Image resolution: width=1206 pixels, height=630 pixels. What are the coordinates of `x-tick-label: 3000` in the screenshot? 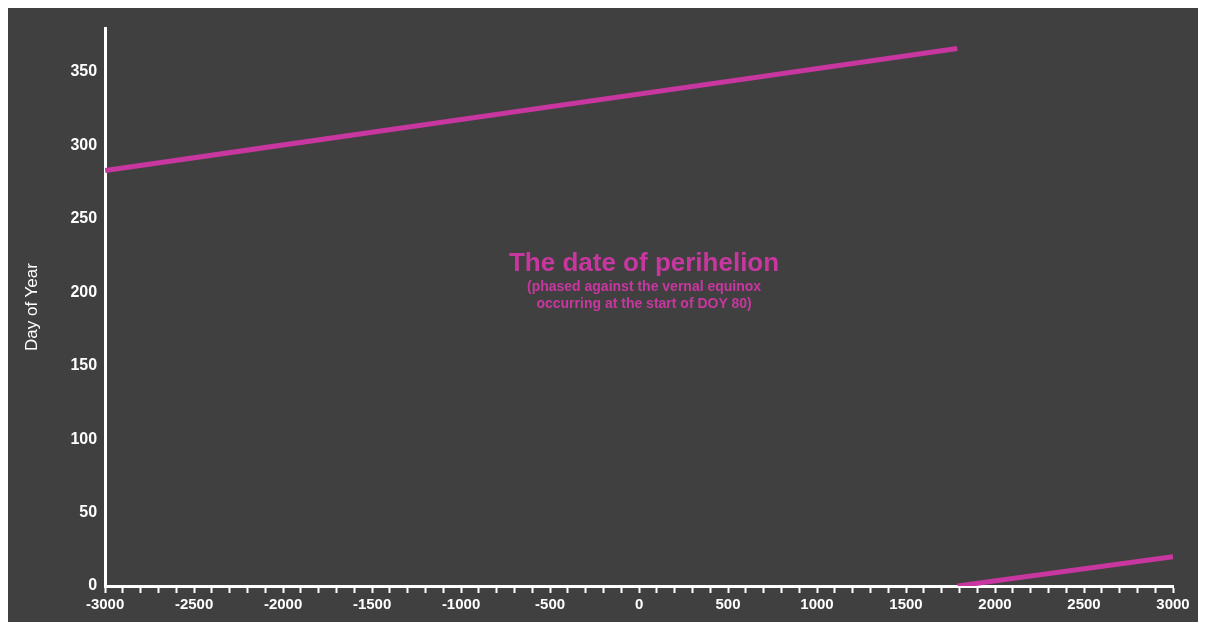 It's located at (1173, 604).